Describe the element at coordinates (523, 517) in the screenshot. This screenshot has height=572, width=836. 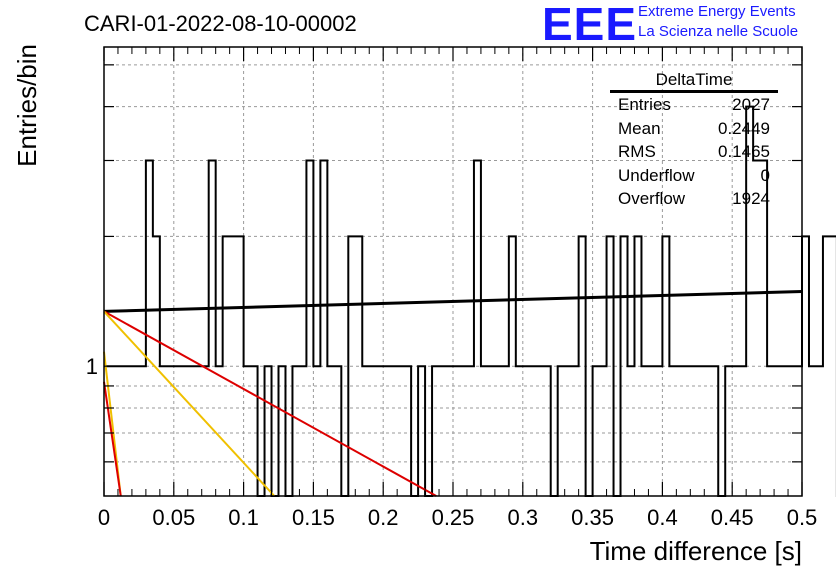
I see `x-tick-label: 0.3` at that location.